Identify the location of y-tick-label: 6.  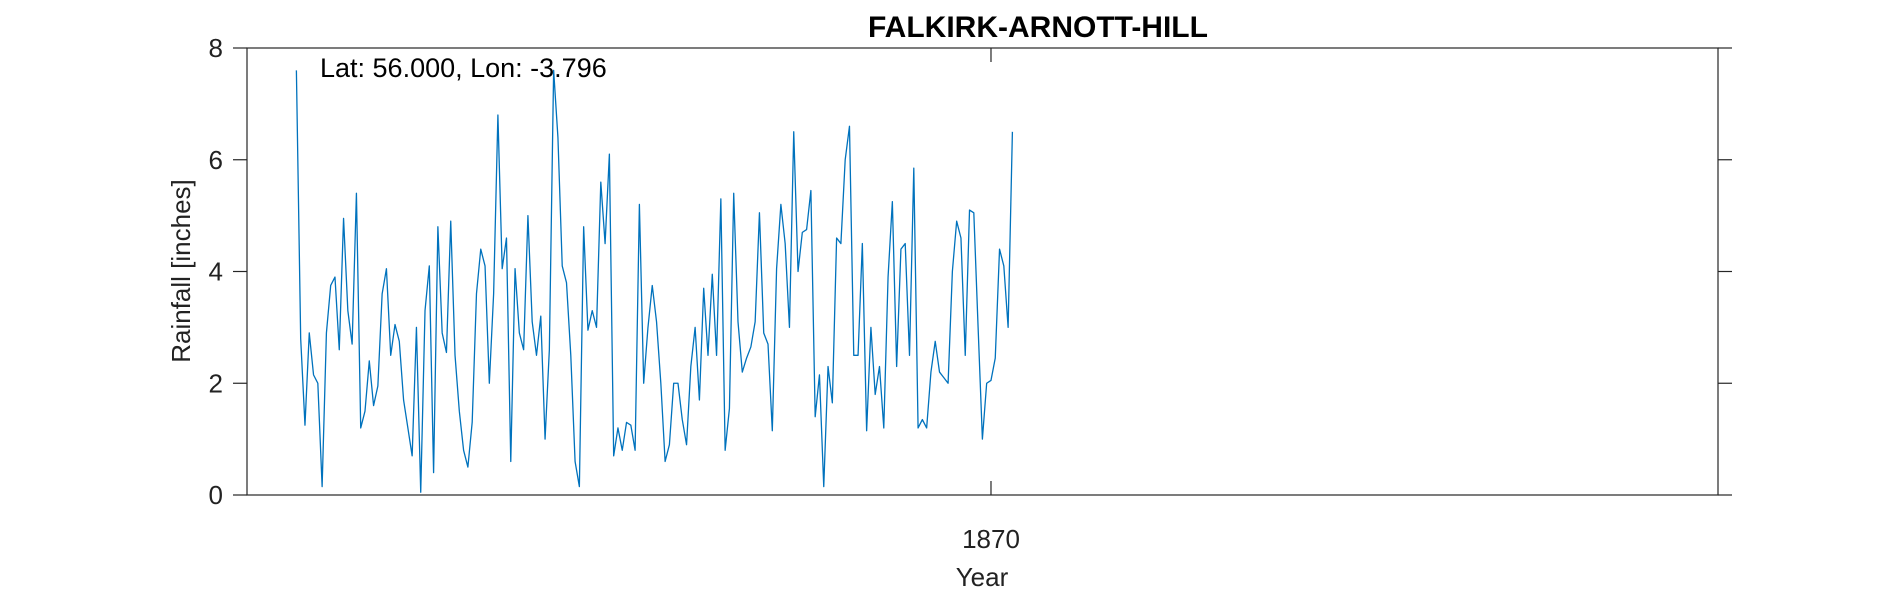
(216, 160).